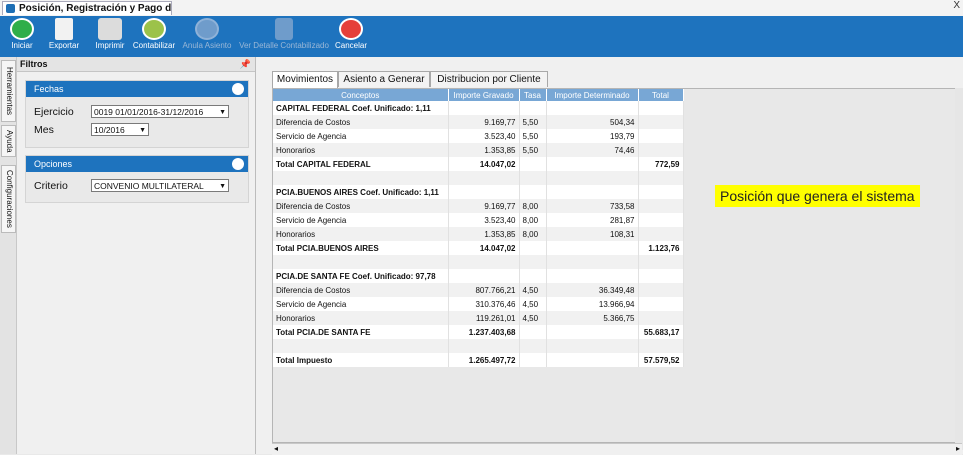 This screenshot has height=455, width=963. I want to click on export-icon, so click(64, 29).